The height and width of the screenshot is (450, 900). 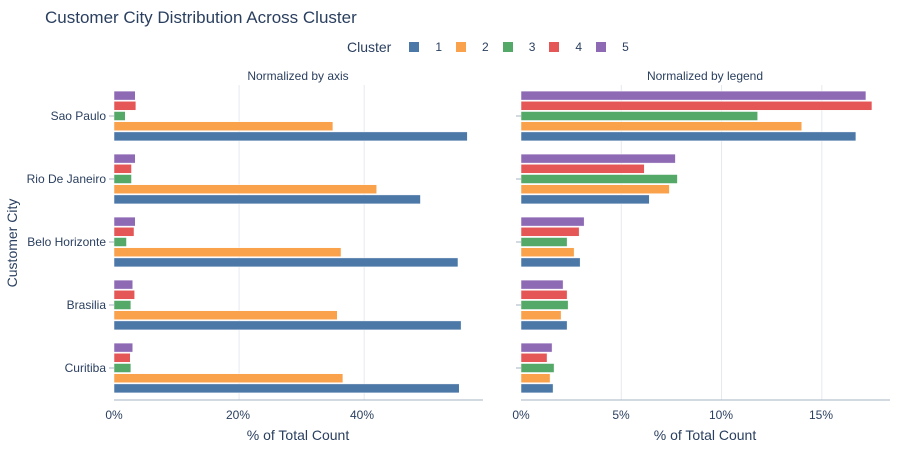 What do you see at coordinates (495, 47) in the screenshot?
I see `legend: Cluster 1 2 3 4 5` at bounding box center [495, 47].